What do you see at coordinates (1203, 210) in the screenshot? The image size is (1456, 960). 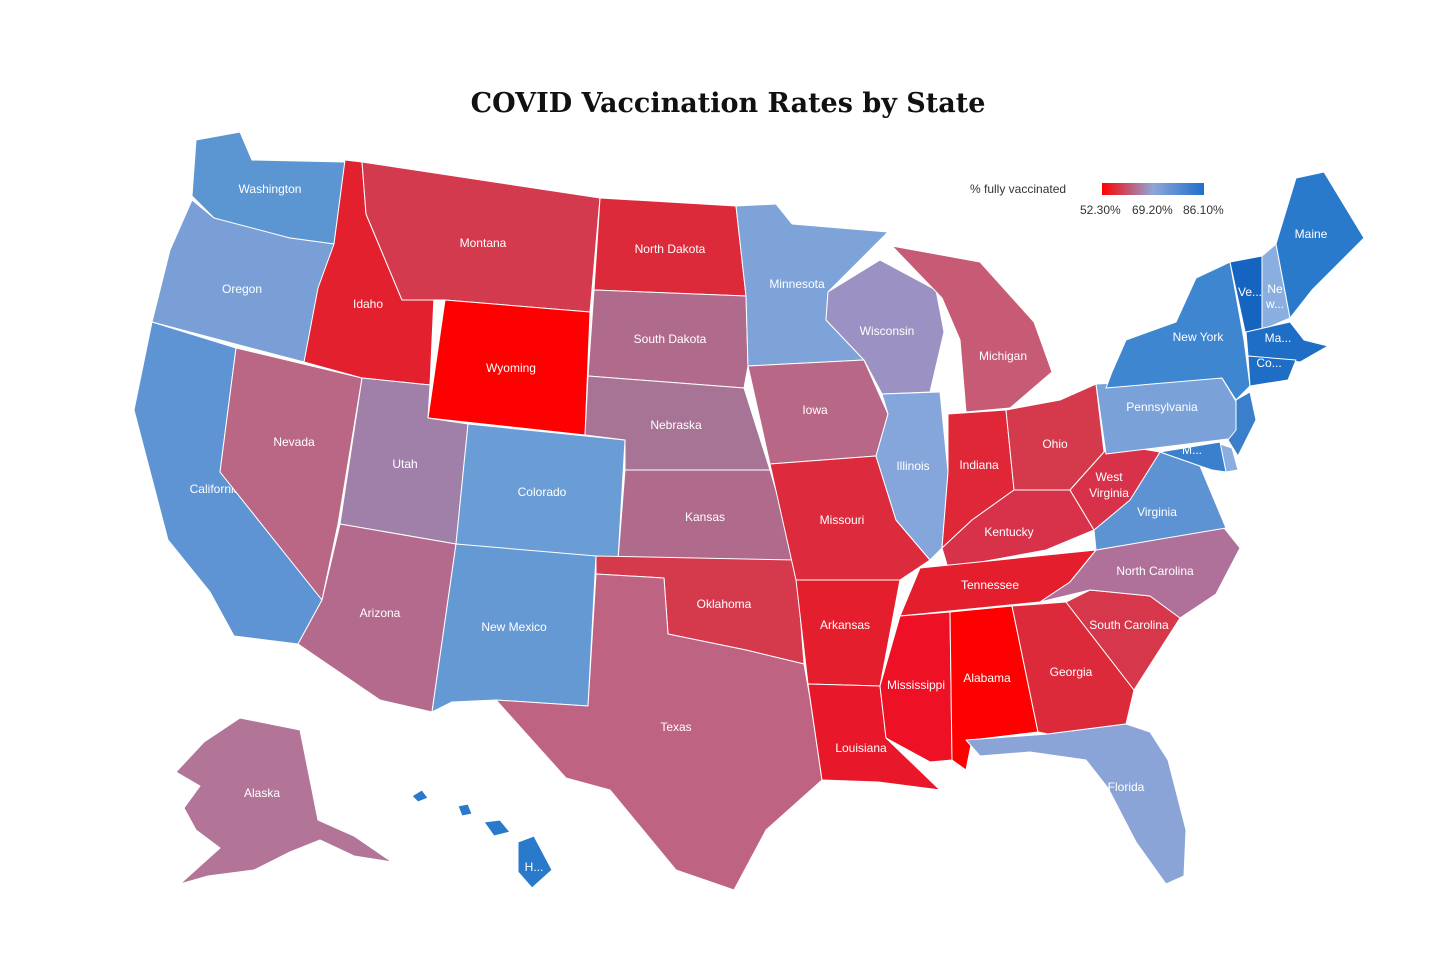 I see `legend-max-label: 86.10%` at bounding box center [1203, 210].